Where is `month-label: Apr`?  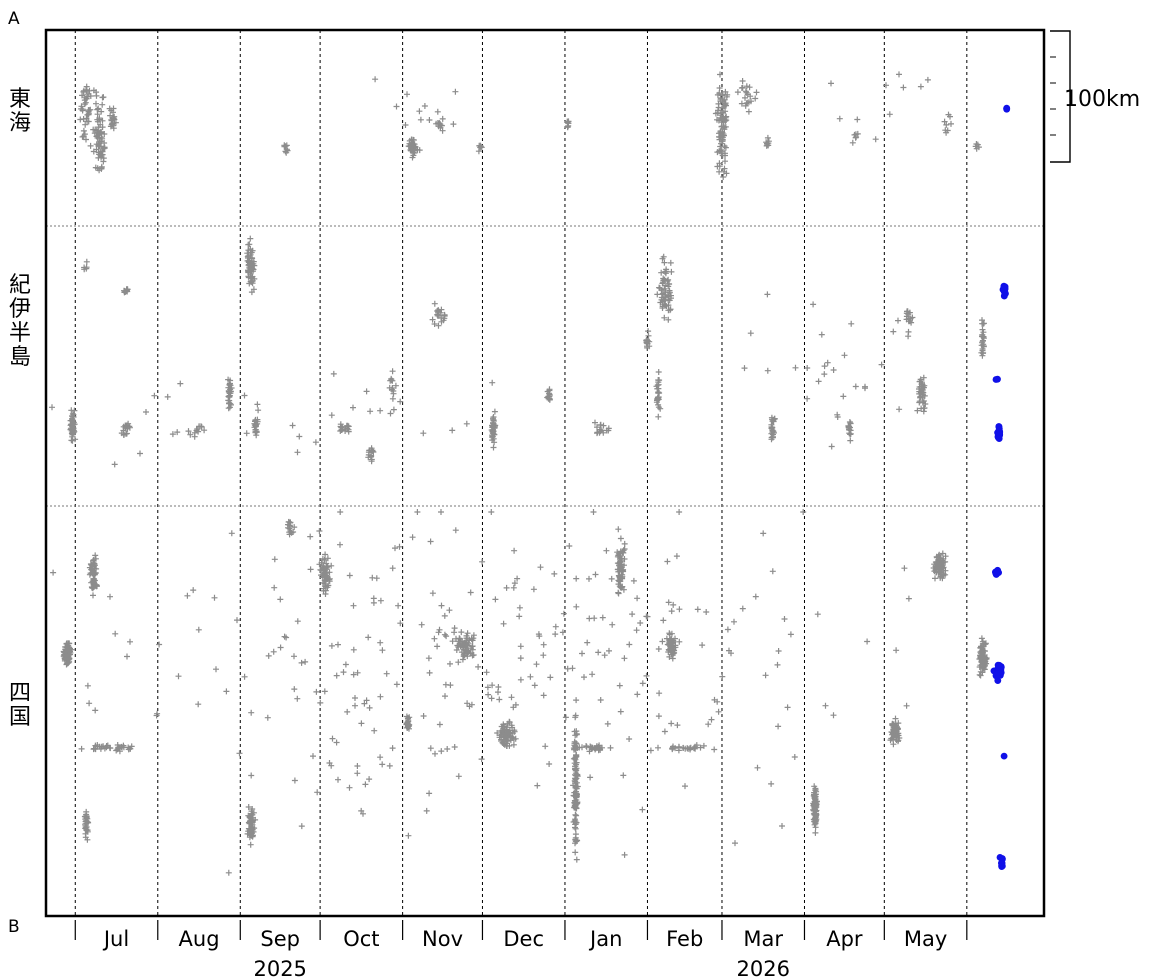 month-label: Apr is located at coordinates (844, 939).